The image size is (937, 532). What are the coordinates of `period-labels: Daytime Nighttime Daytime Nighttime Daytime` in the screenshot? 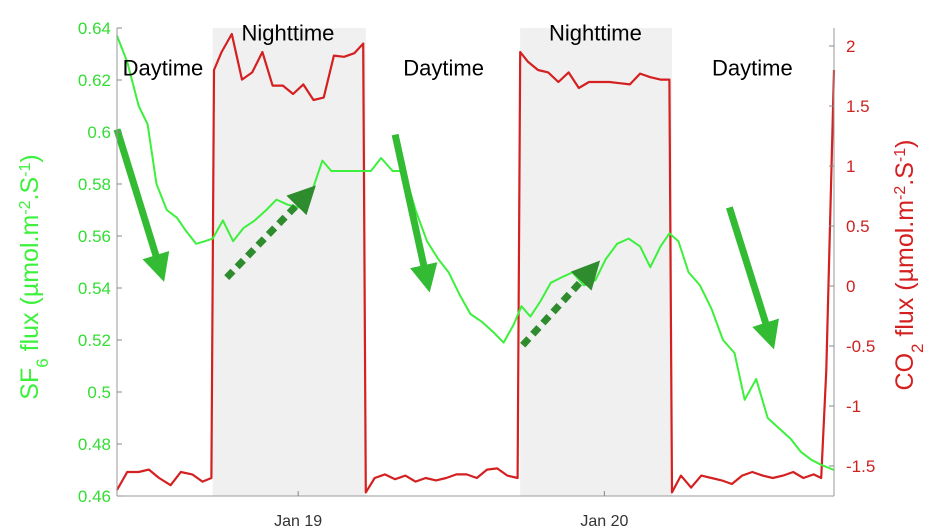 It's located at (458, 51).